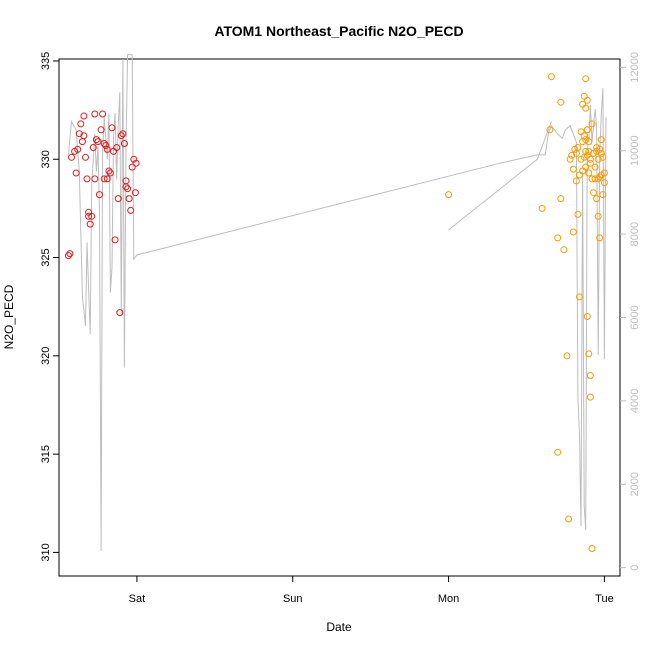  I want to click on x-axis: Sat Sun Mon Tue, so click(371, 590).